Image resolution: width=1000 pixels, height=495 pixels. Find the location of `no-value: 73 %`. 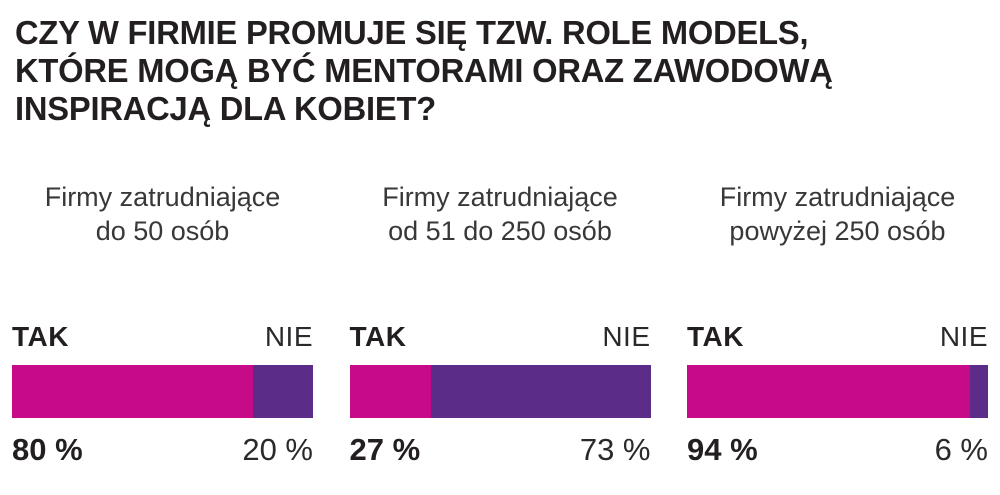

no-value: 73 % is located at coordinates (615, 449).